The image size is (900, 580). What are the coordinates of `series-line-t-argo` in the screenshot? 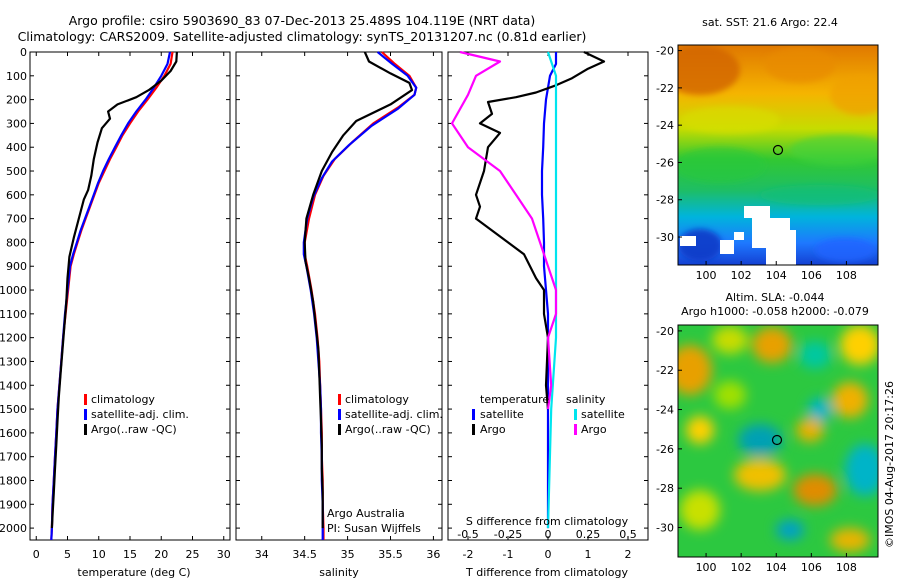 It's located at (540, 230).